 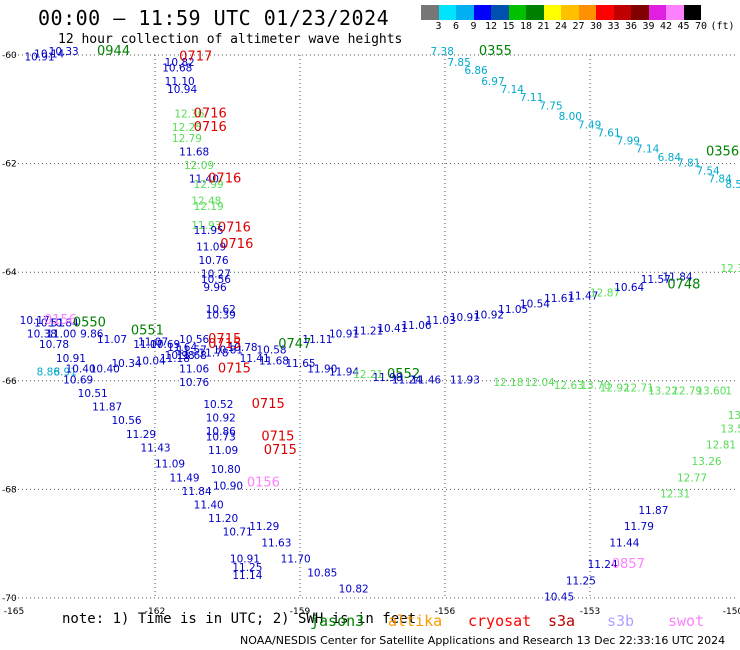 What do you see at coordinates (631, 26) in the screenshot?
I see `color-scale-label: 36` at bounding box center [631, 26].